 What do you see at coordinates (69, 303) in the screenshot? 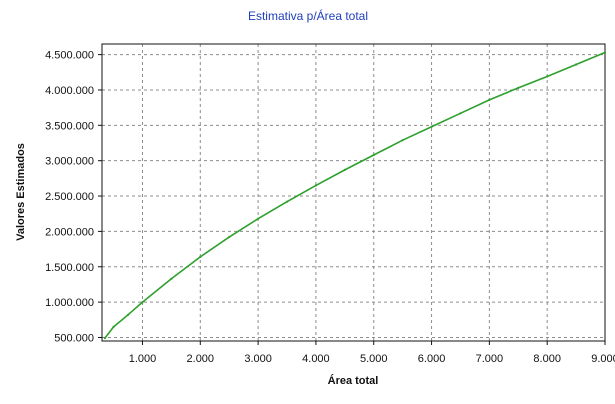
I see `y-tick-label: 1.000.000` at bounding box center [69, 303].